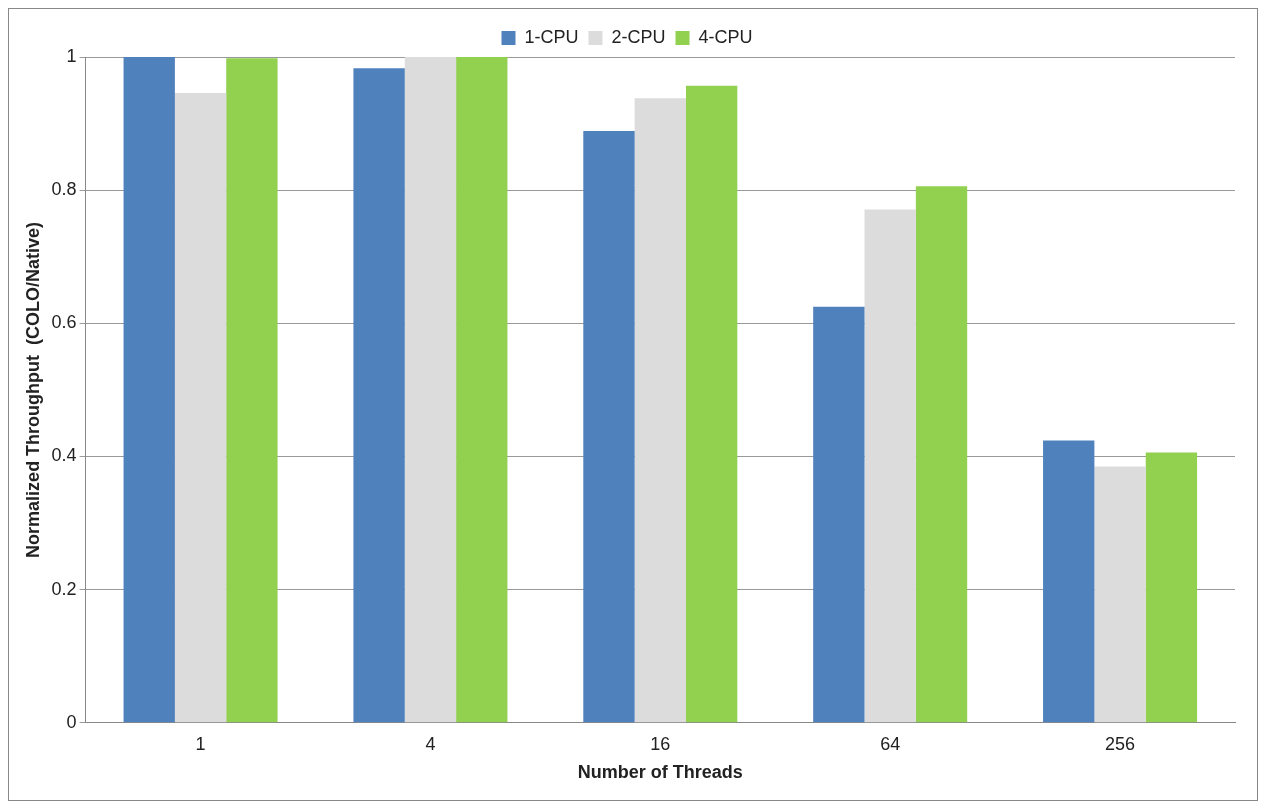 The height and width of the screenshot is (811, 1268). I want to click on x-tick-label: 16, so click(660, 743).